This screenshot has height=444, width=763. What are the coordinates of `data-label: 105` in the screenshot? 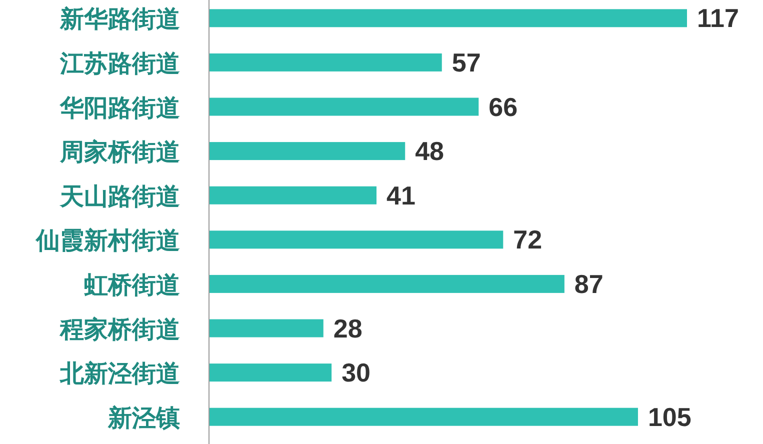 It's located at (670, 417).